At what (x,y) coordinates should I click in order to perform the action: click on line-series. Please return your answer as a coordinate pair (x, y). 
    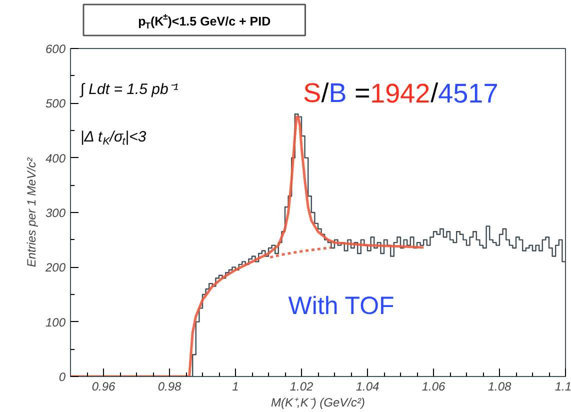
    Looking at the image, I should click on (300, 252).